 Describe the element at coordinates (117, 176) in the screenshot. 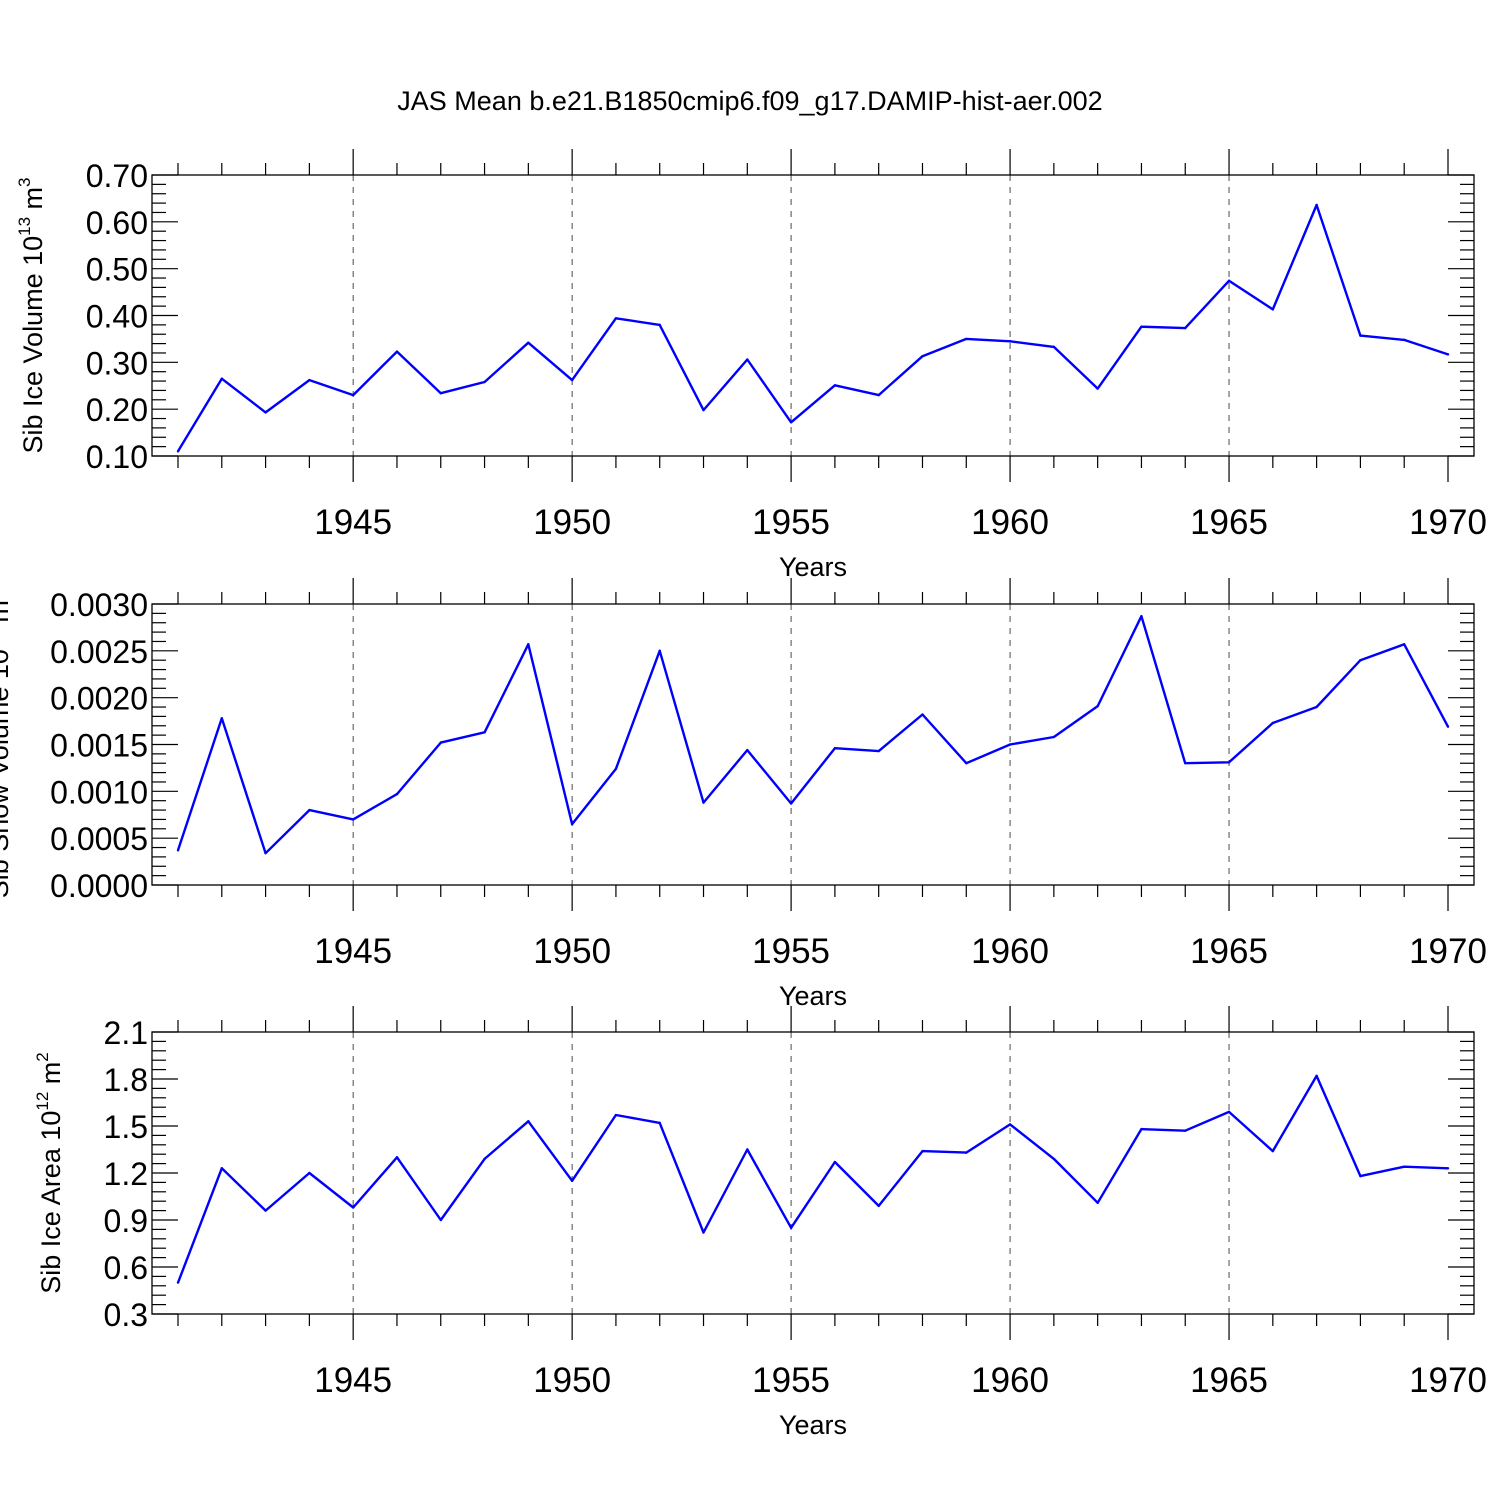

I see `y-tick-label: 0.70` at that location.